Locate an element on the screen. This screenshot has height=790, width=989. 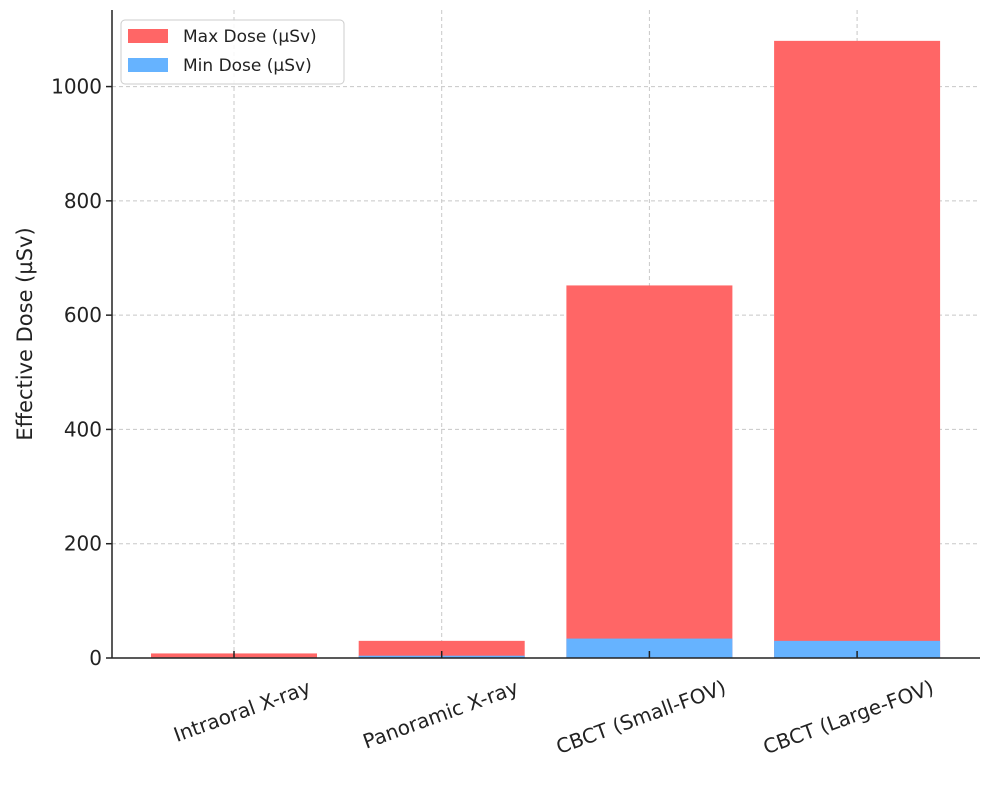
y-tick-label: 0 is located at coordinates (95, 658).